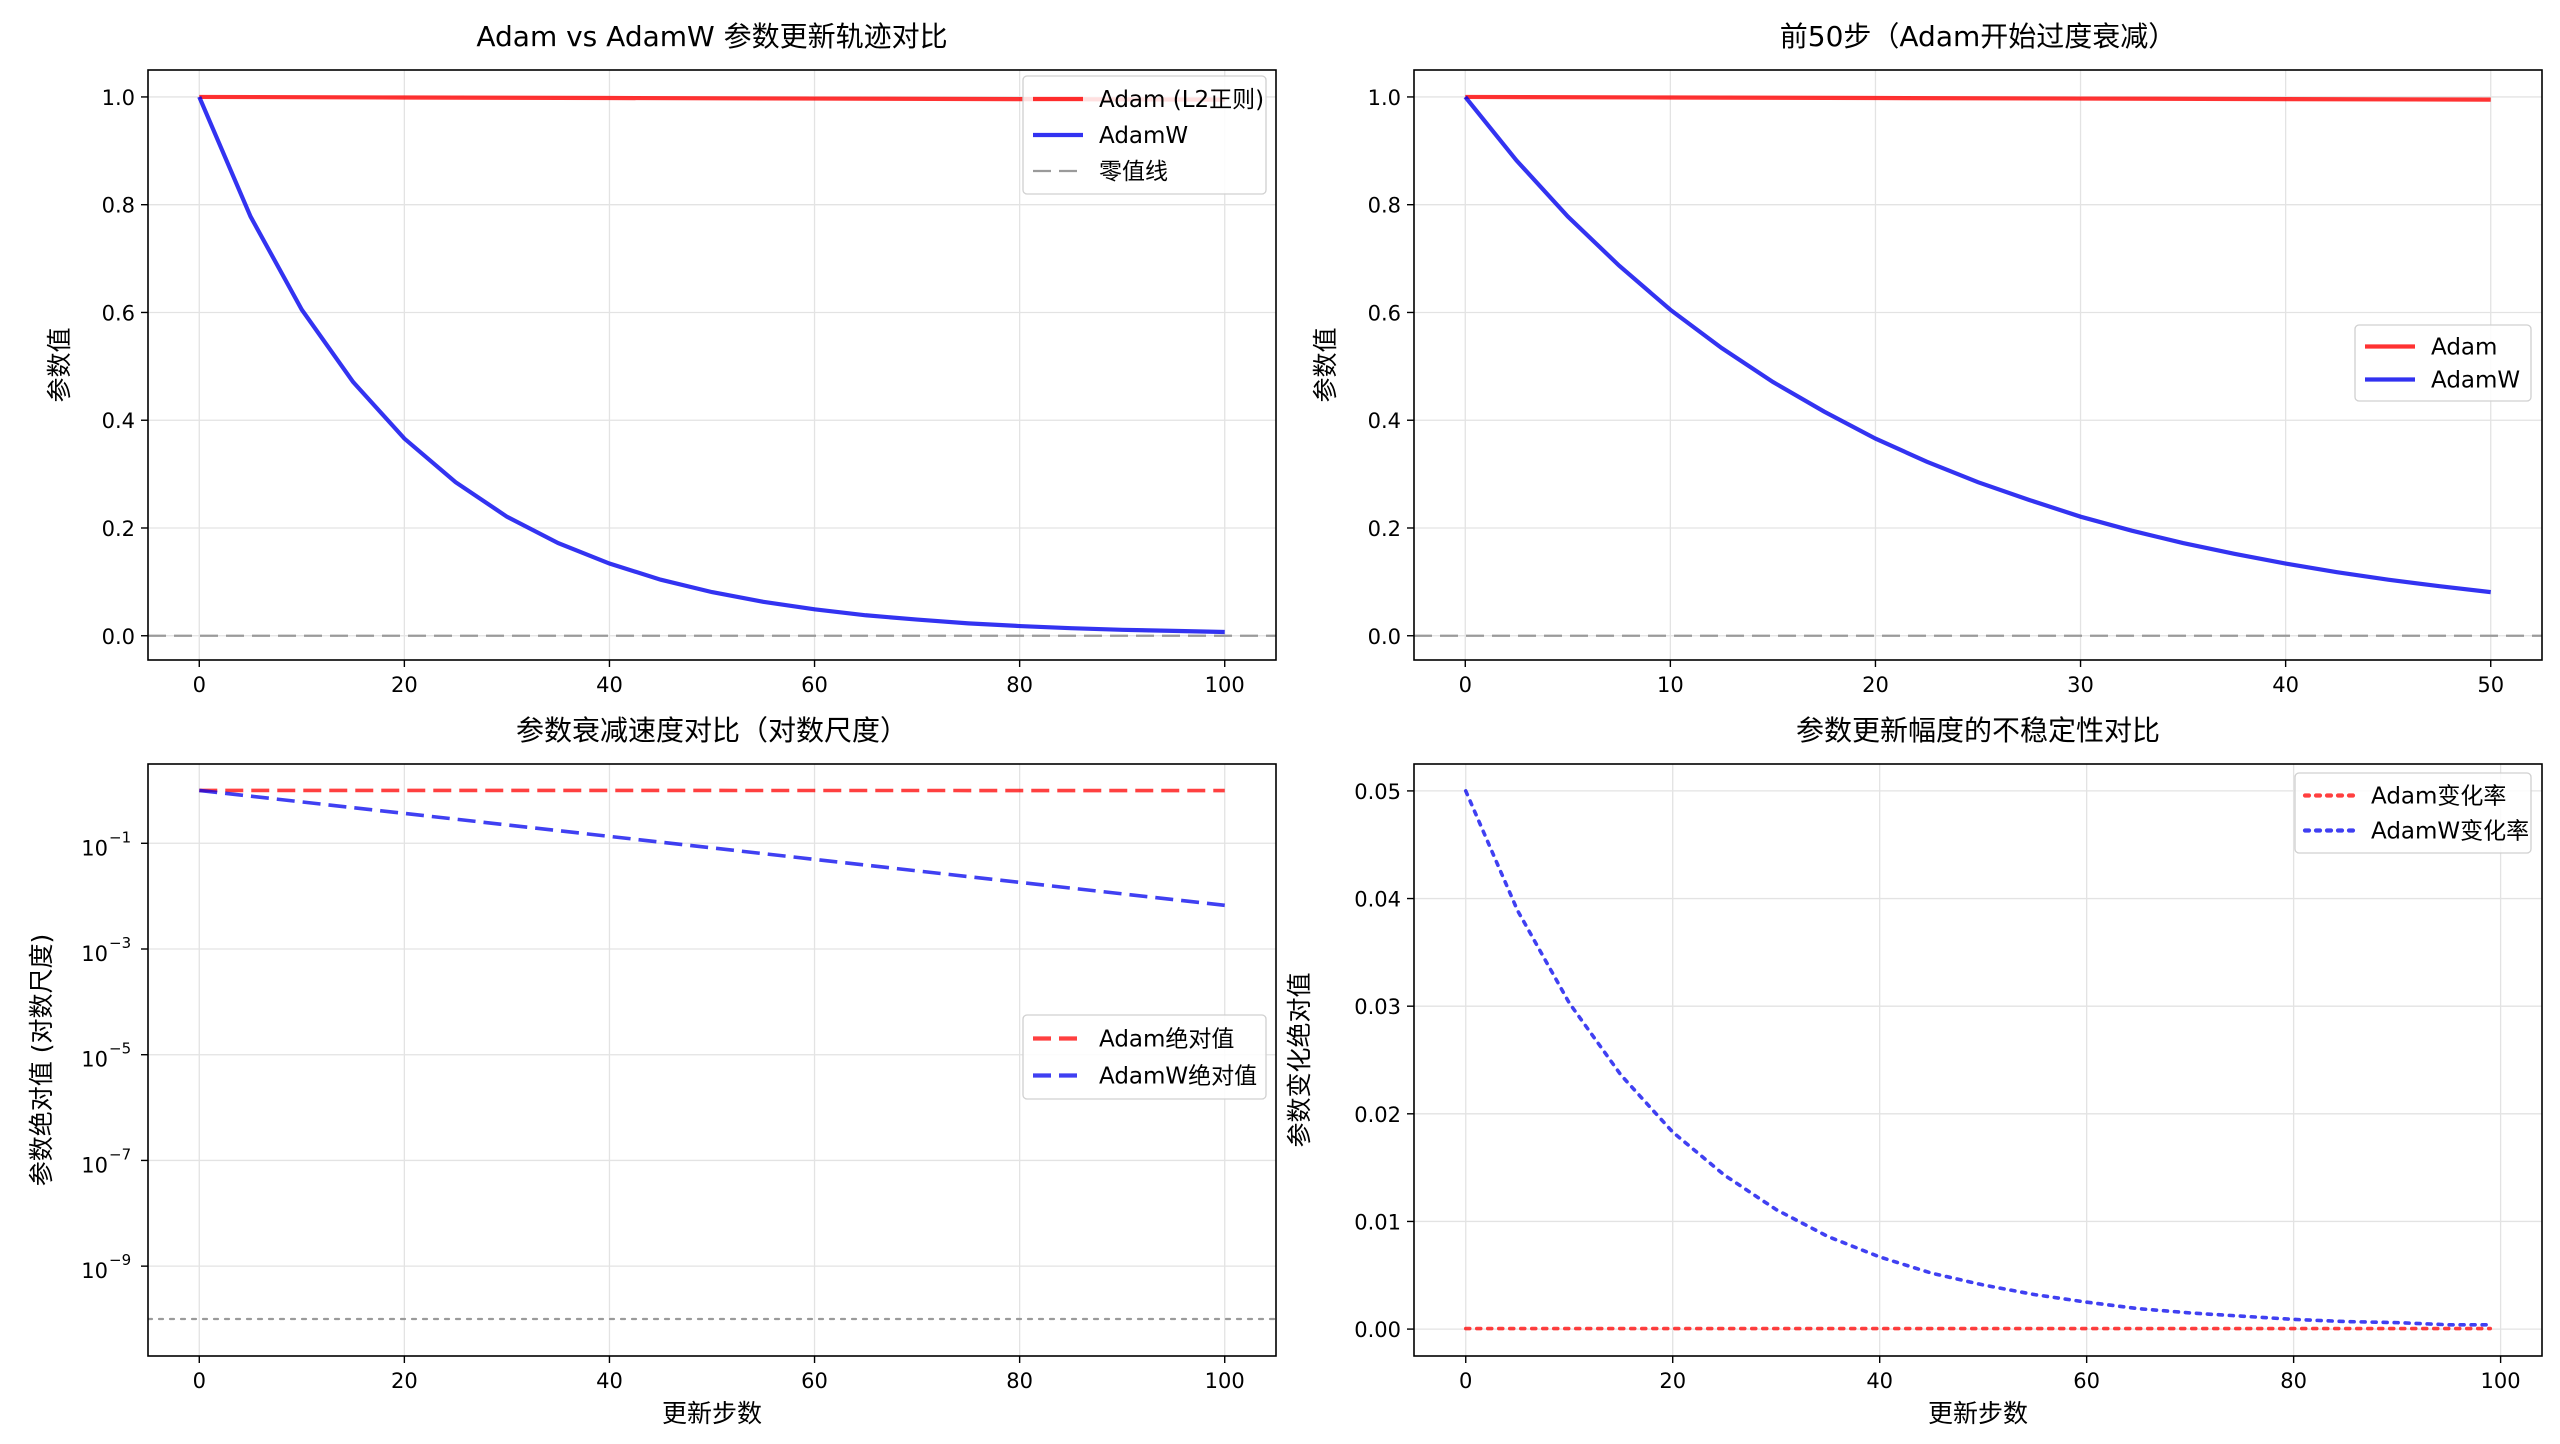  Describe the element at coordinates (1978, 98) in the screenshot. I see `series-line-Adam` at that location.